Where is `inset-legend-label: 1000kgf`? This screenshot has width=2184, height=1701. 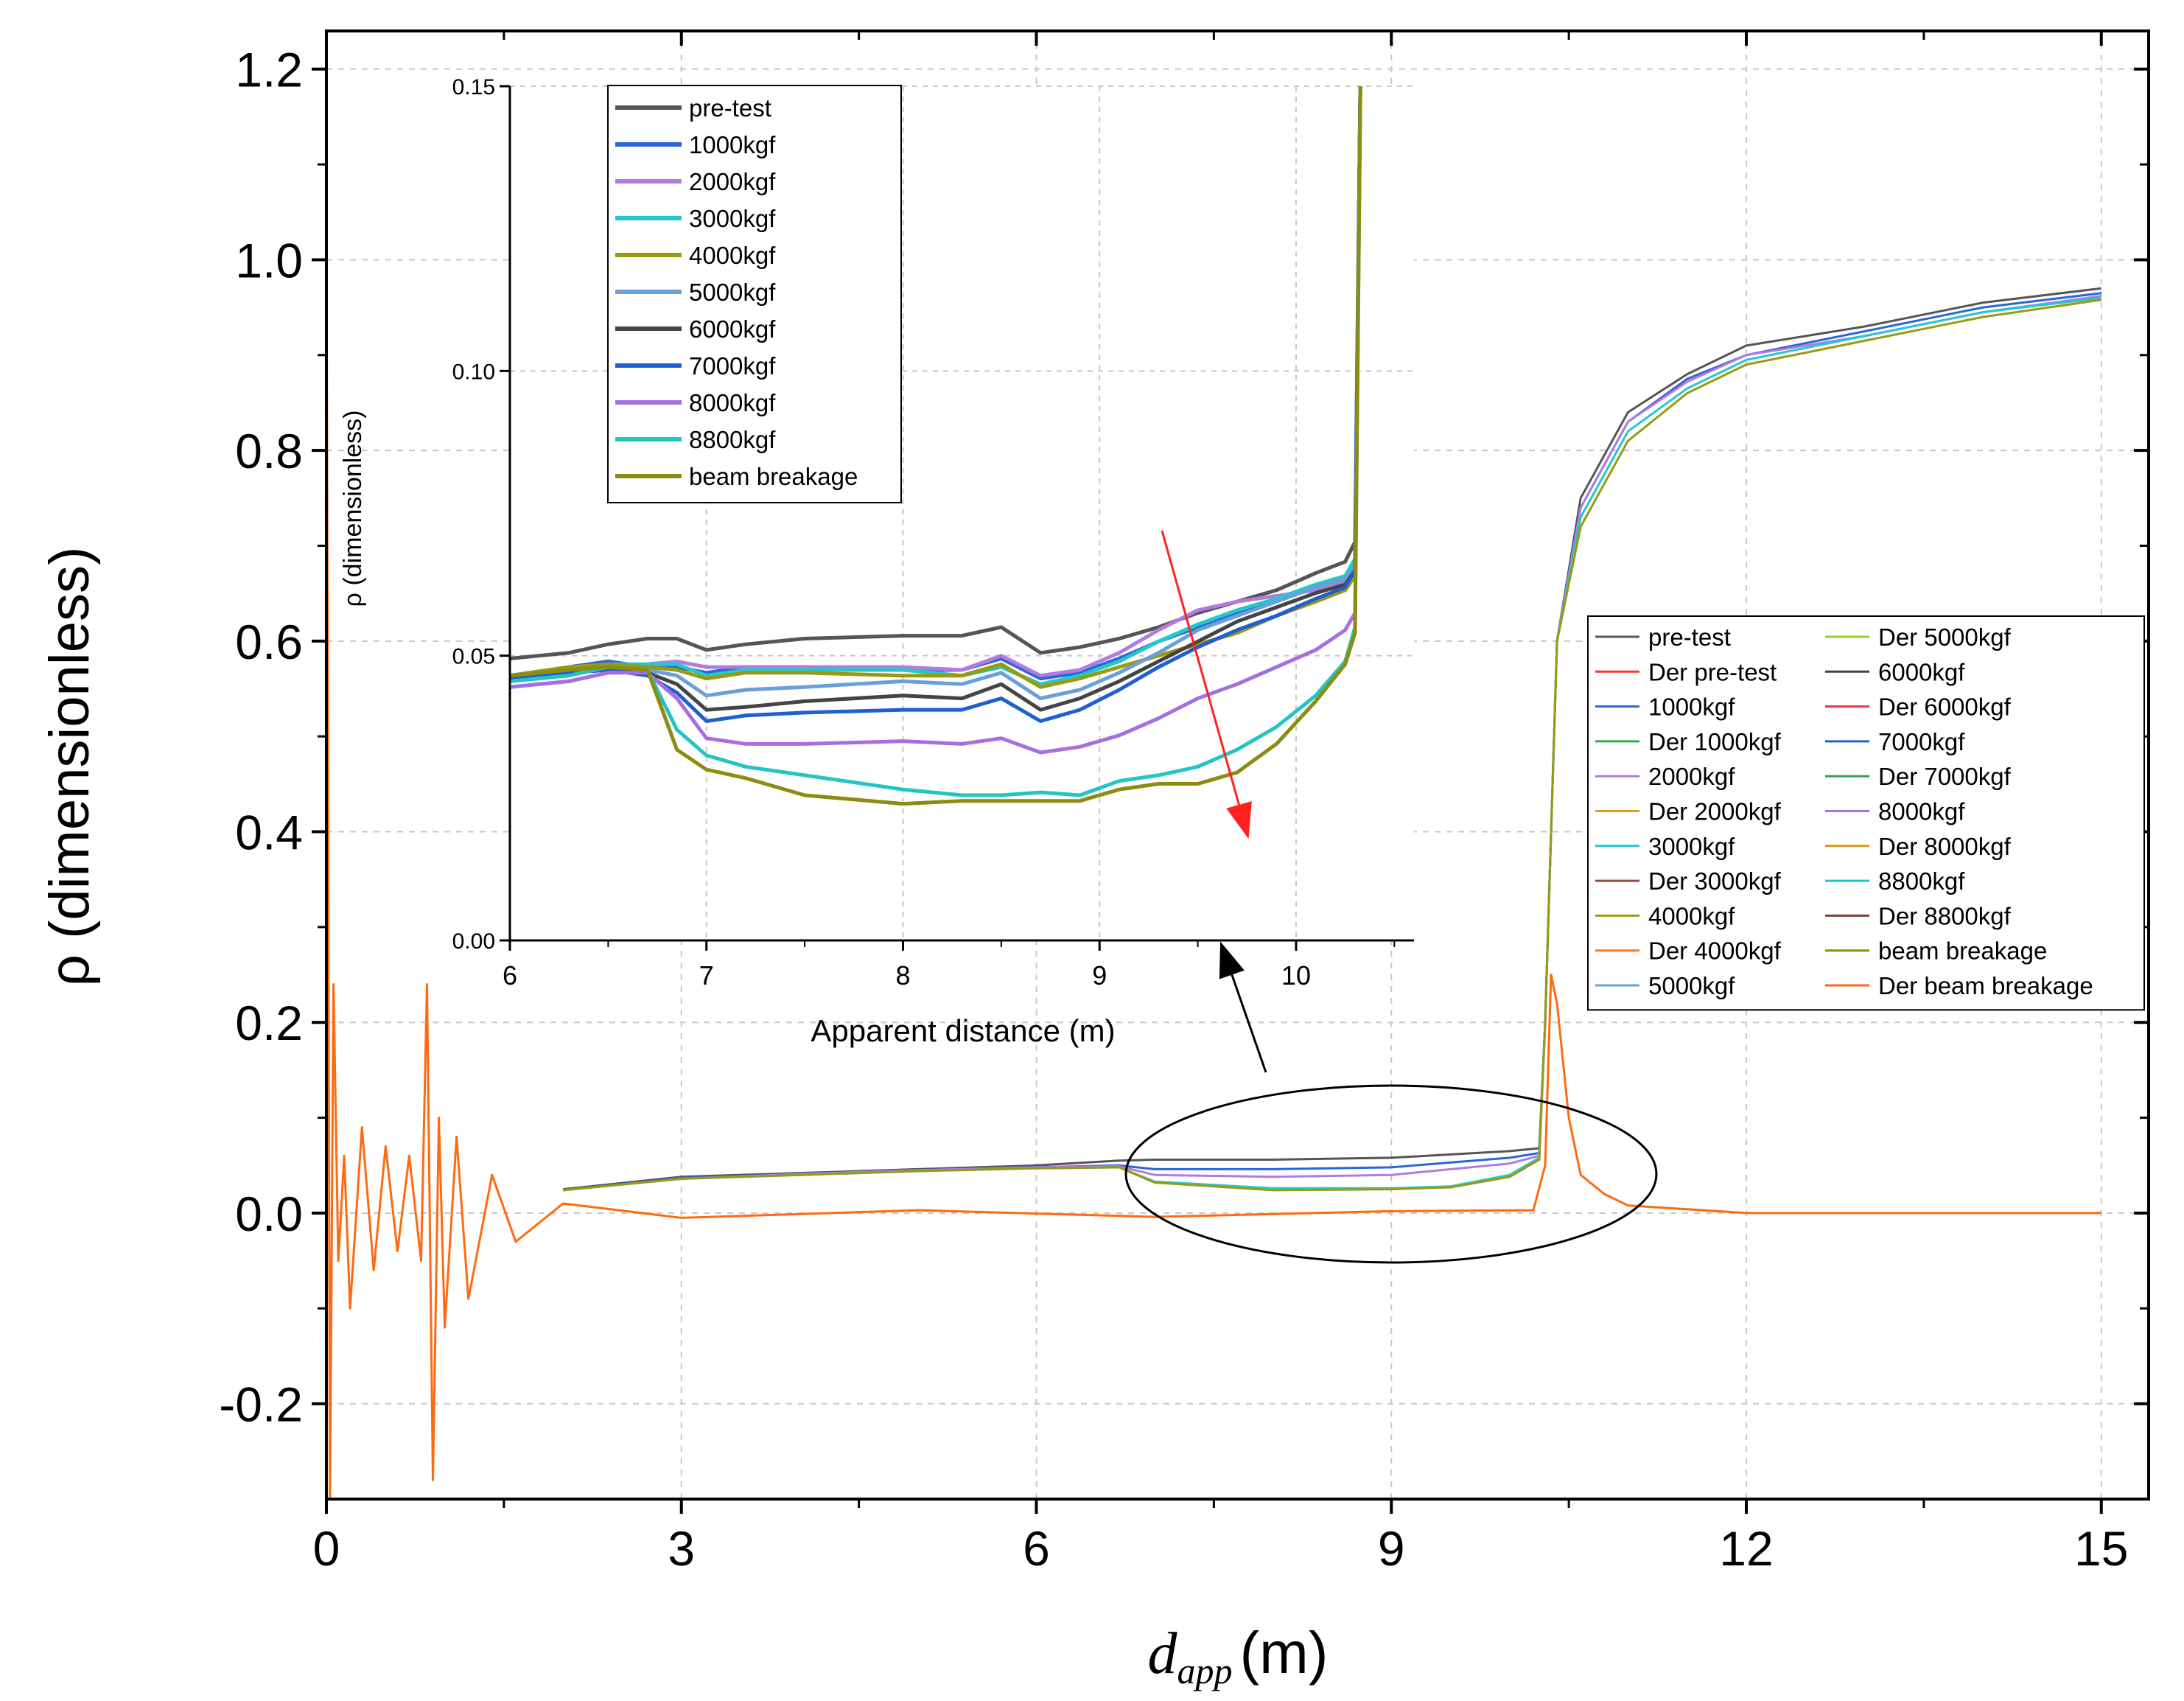 inset-legend-label: 1000kgf is located at coordinates (732, 144).